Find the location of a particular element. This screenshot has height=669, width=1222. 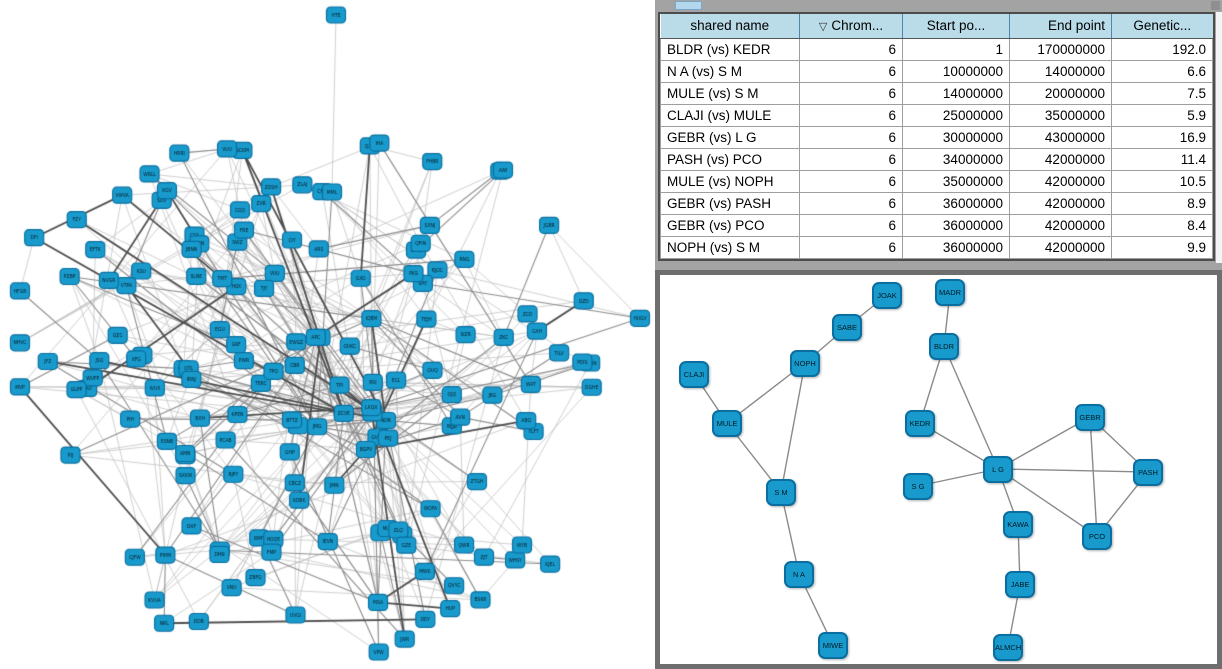

node-l-g: L G is located at coordinates (998, 469).